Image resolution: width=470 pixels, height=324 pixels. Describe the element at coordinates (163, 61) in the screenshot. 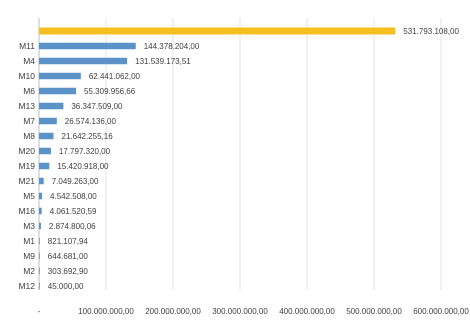

I see `data-label: 131.539.173,51` at that location.